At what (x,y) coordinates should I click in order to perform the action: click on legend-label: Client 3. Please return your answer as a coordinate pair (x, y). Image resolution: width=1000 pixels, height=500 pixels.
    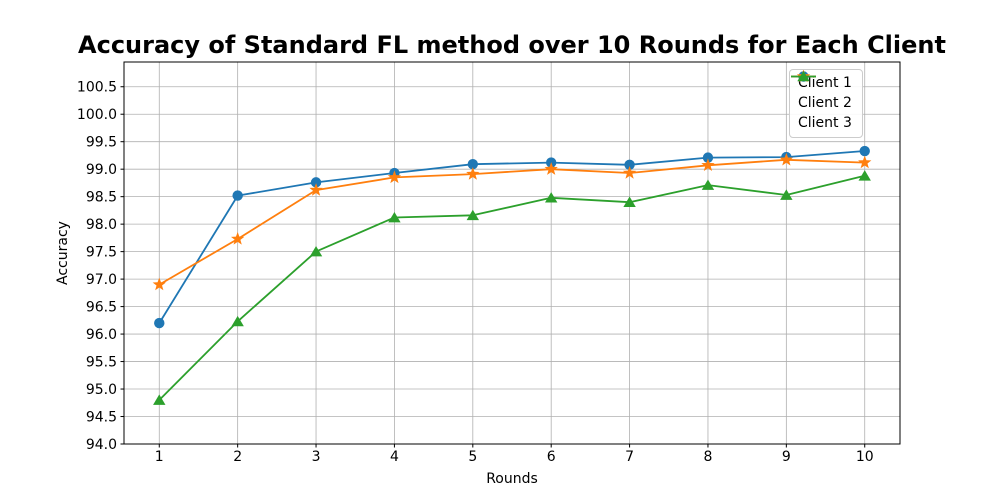
    Looking at the image, I should click on (825, 123).